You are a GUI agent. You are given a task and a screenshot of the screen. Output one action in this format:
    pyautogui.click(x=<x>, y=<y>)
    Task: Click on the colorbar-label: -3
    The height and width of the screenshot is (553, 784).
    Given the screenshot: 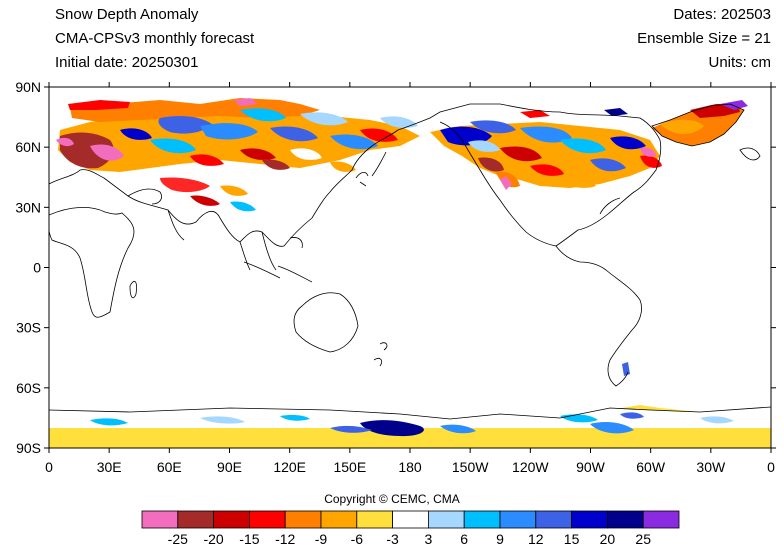 What is the action you would take?
    pyautogui.click(x=392, y=539)
    